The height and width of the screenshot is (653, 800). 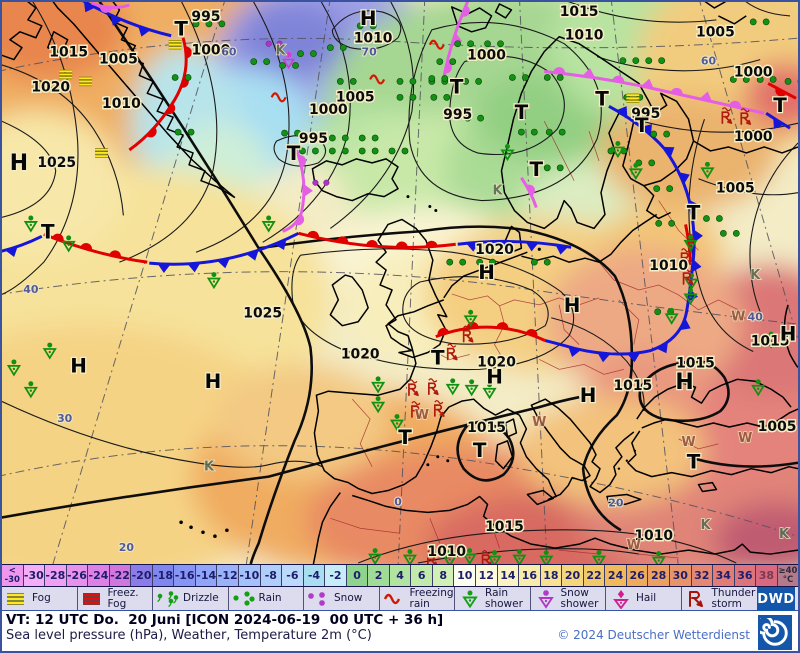 What do you see at coordinates (579, 598) in the screenshot?
I see `legend-item-label: Snow shower` at bounding box center [579, 598].